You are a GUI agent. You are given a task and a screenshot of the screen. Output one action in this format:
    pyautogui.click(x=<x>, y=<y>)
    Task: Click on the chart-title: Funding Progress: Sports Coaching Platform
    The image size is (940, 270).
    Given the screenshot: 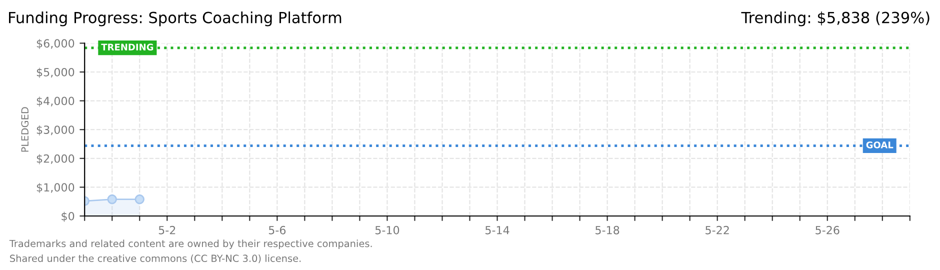 What is the action you would take?
    pyautogui.click(x=175, y=19)
    